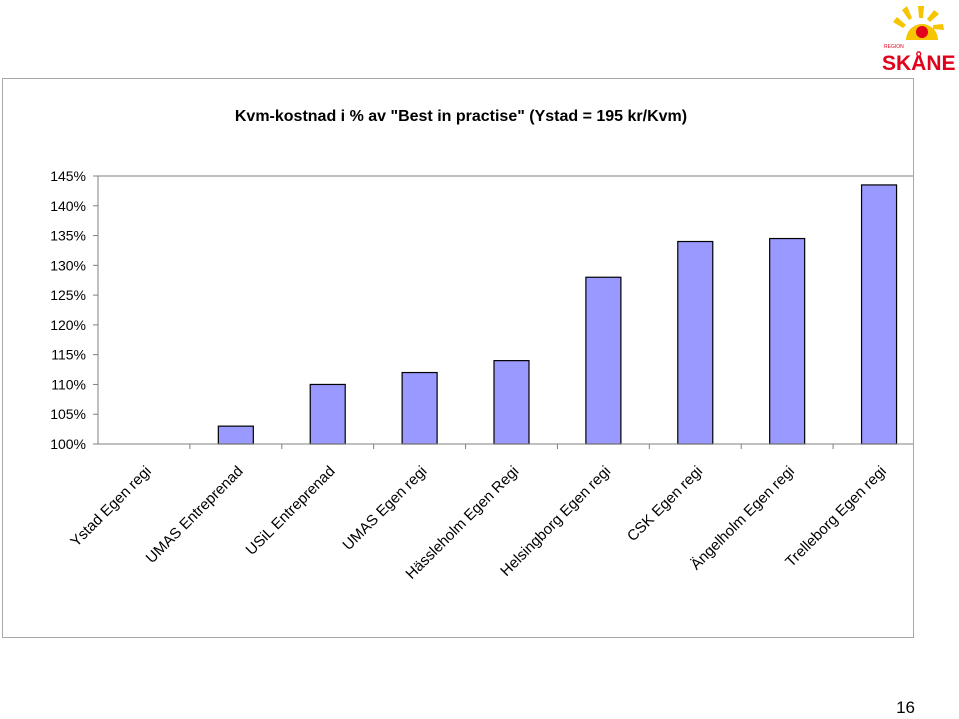 The image size is (959, 719). I want to click on y-tick-label: 130%, so click(68, 265).